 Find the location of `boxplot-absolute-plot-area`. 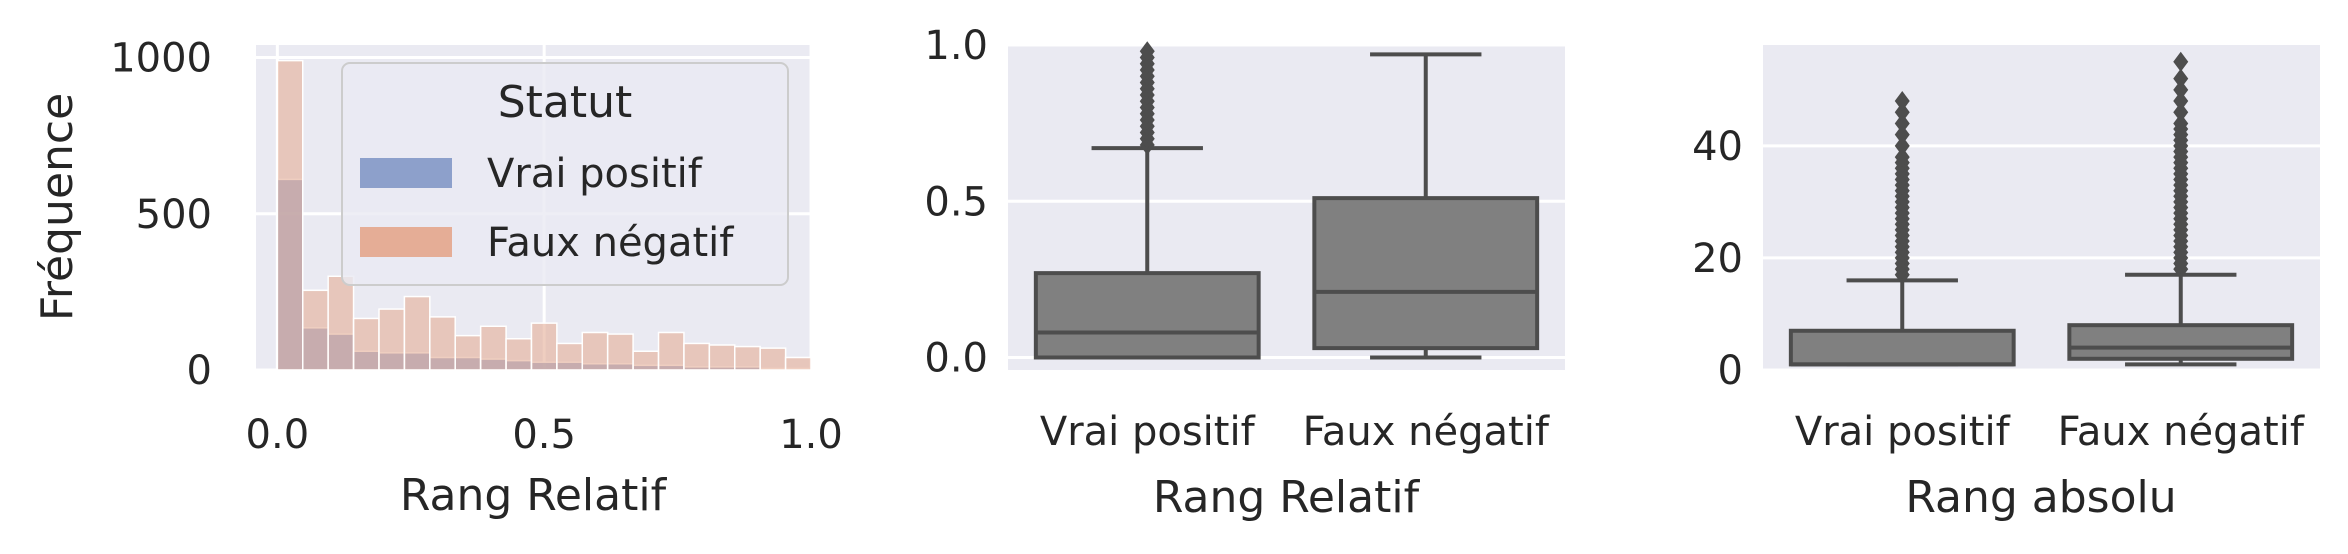

boxplot-absolute-plot-area is located at coordinates (2041, 207).